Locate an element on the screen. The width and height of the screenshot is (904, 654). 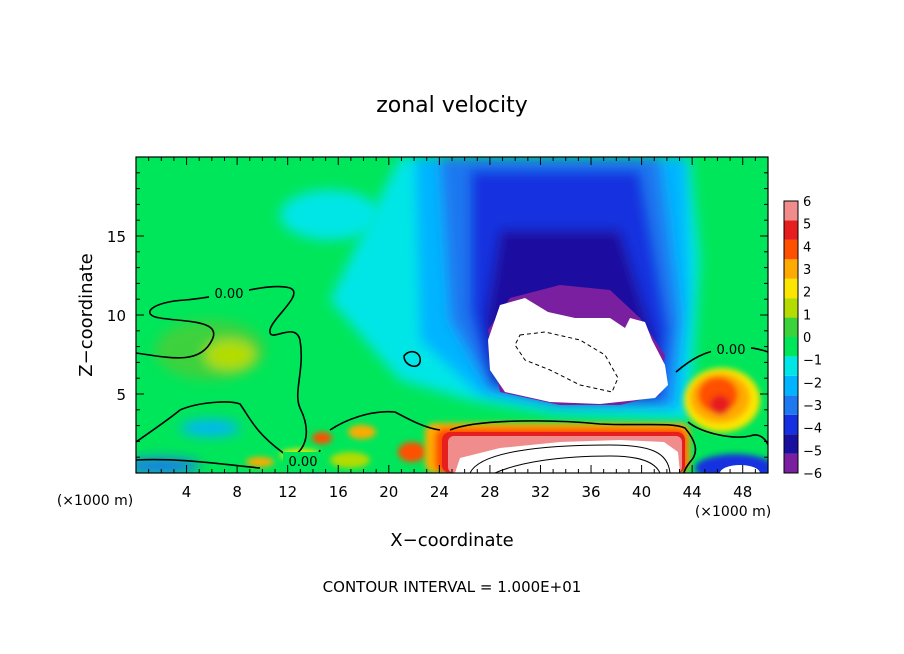
west-variations is located at coordinates (258, 331).